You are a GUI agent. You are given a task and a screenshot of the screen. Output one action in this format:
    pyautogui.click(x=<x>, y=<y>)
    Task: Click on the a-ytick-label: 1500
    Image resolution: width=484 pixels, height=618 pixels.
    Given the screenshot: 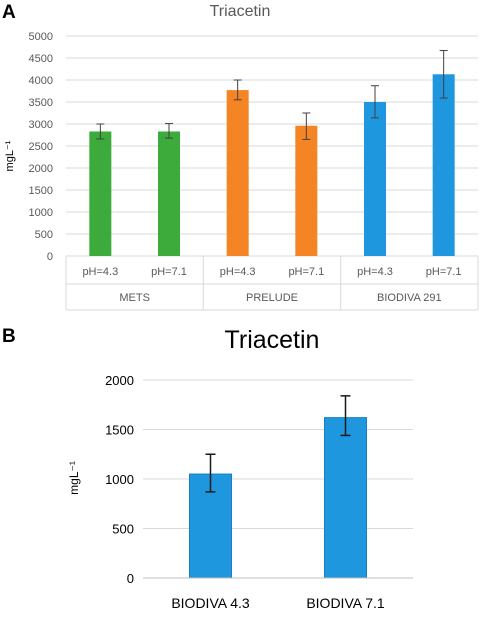 What is the action you would take?
    pyautogui.click(x=41, y=191)
    